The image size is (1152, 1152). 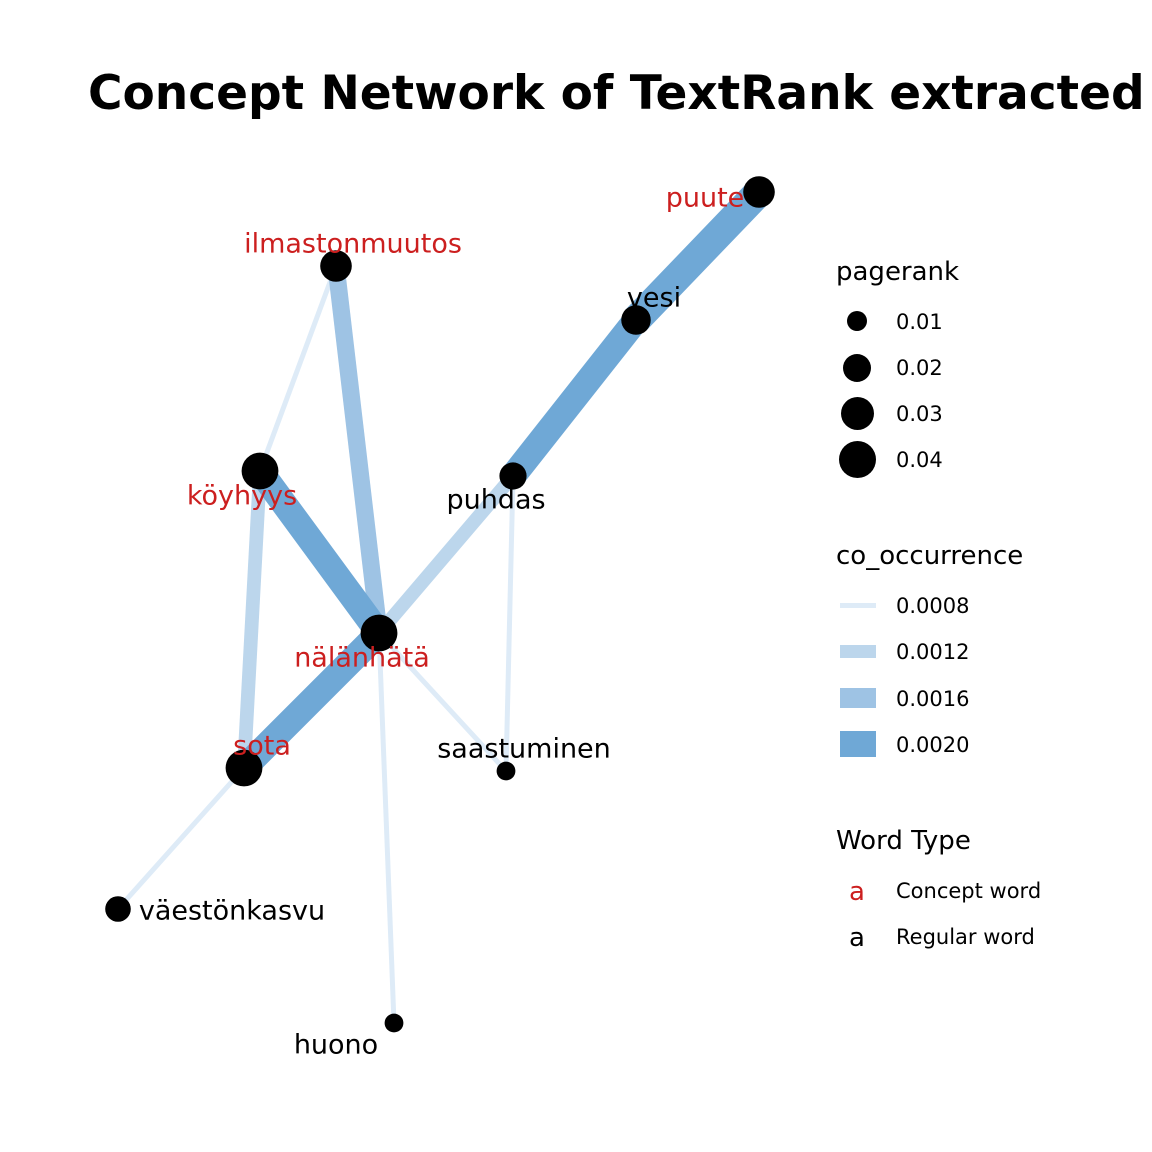 What do you see at coordinates (965, 937) in the screenshot?
I see `legend-word-type-label: Regular word` at bounding box center [965, 937].